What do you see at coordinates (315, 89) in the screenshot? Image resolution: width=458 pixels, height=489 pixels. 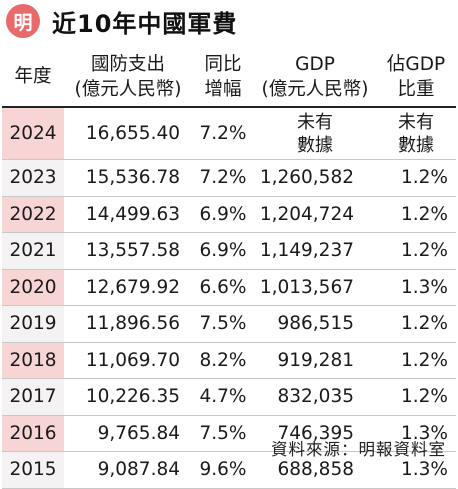 I see `header-gdp-line2: (億元人民幣)` at bounding box center [315, 89].